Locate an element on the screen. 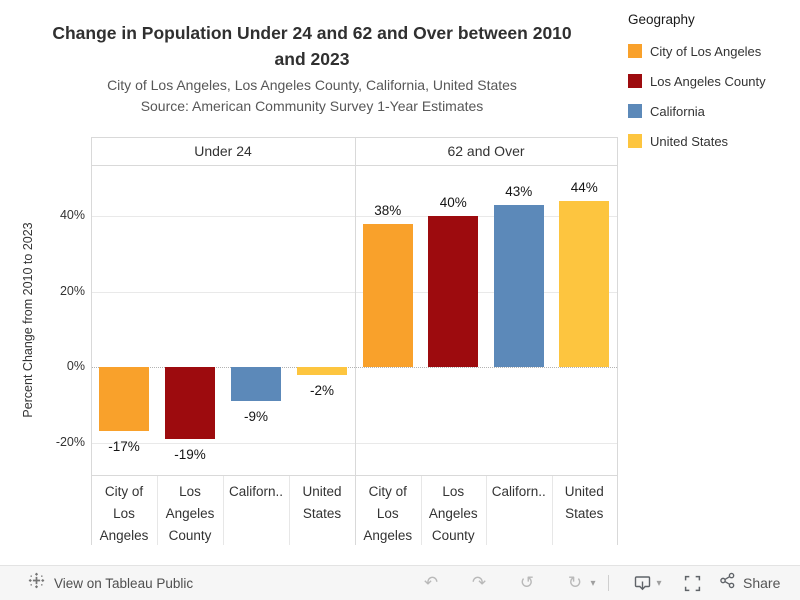  bar-value-label: -19% is located at coordinates (190, 454).